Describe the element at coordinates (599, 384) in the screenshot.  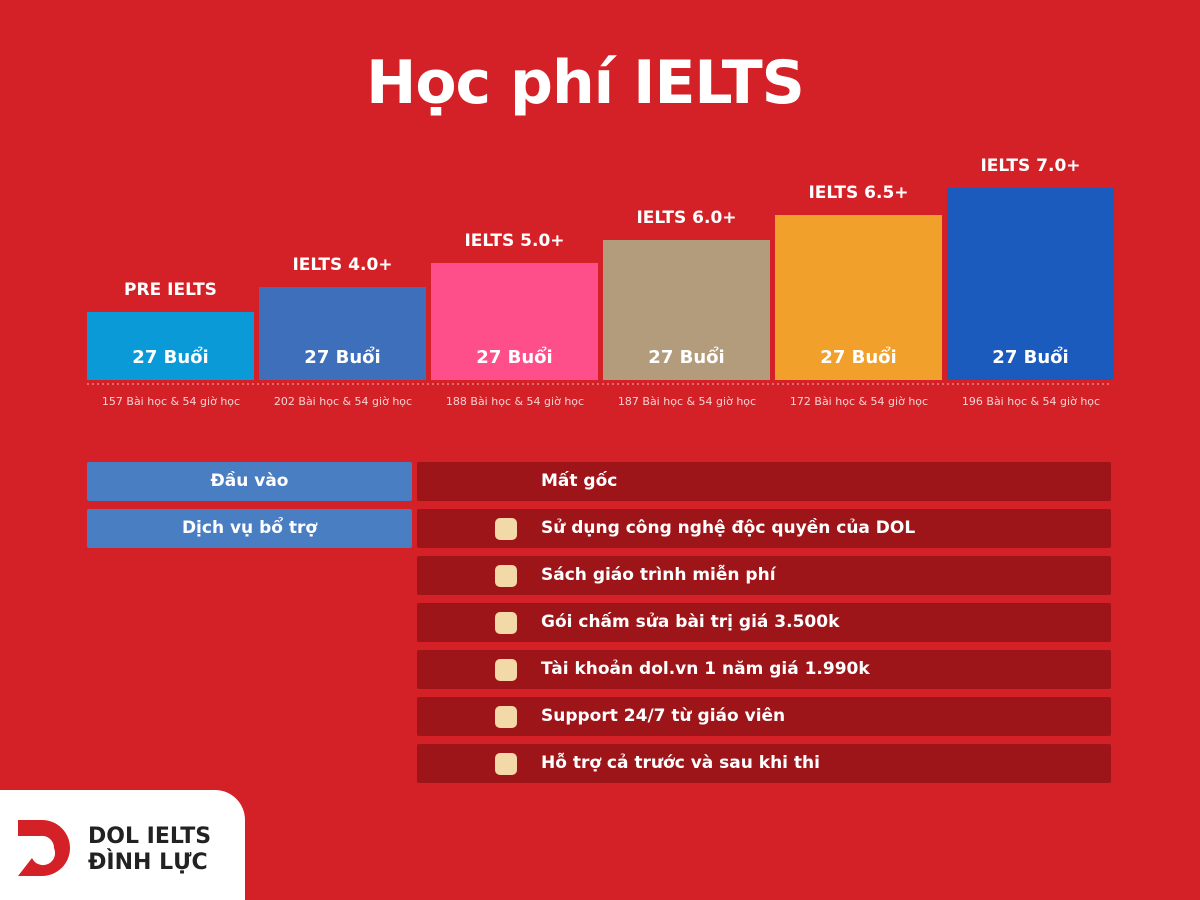
I see `ruler` at that location.